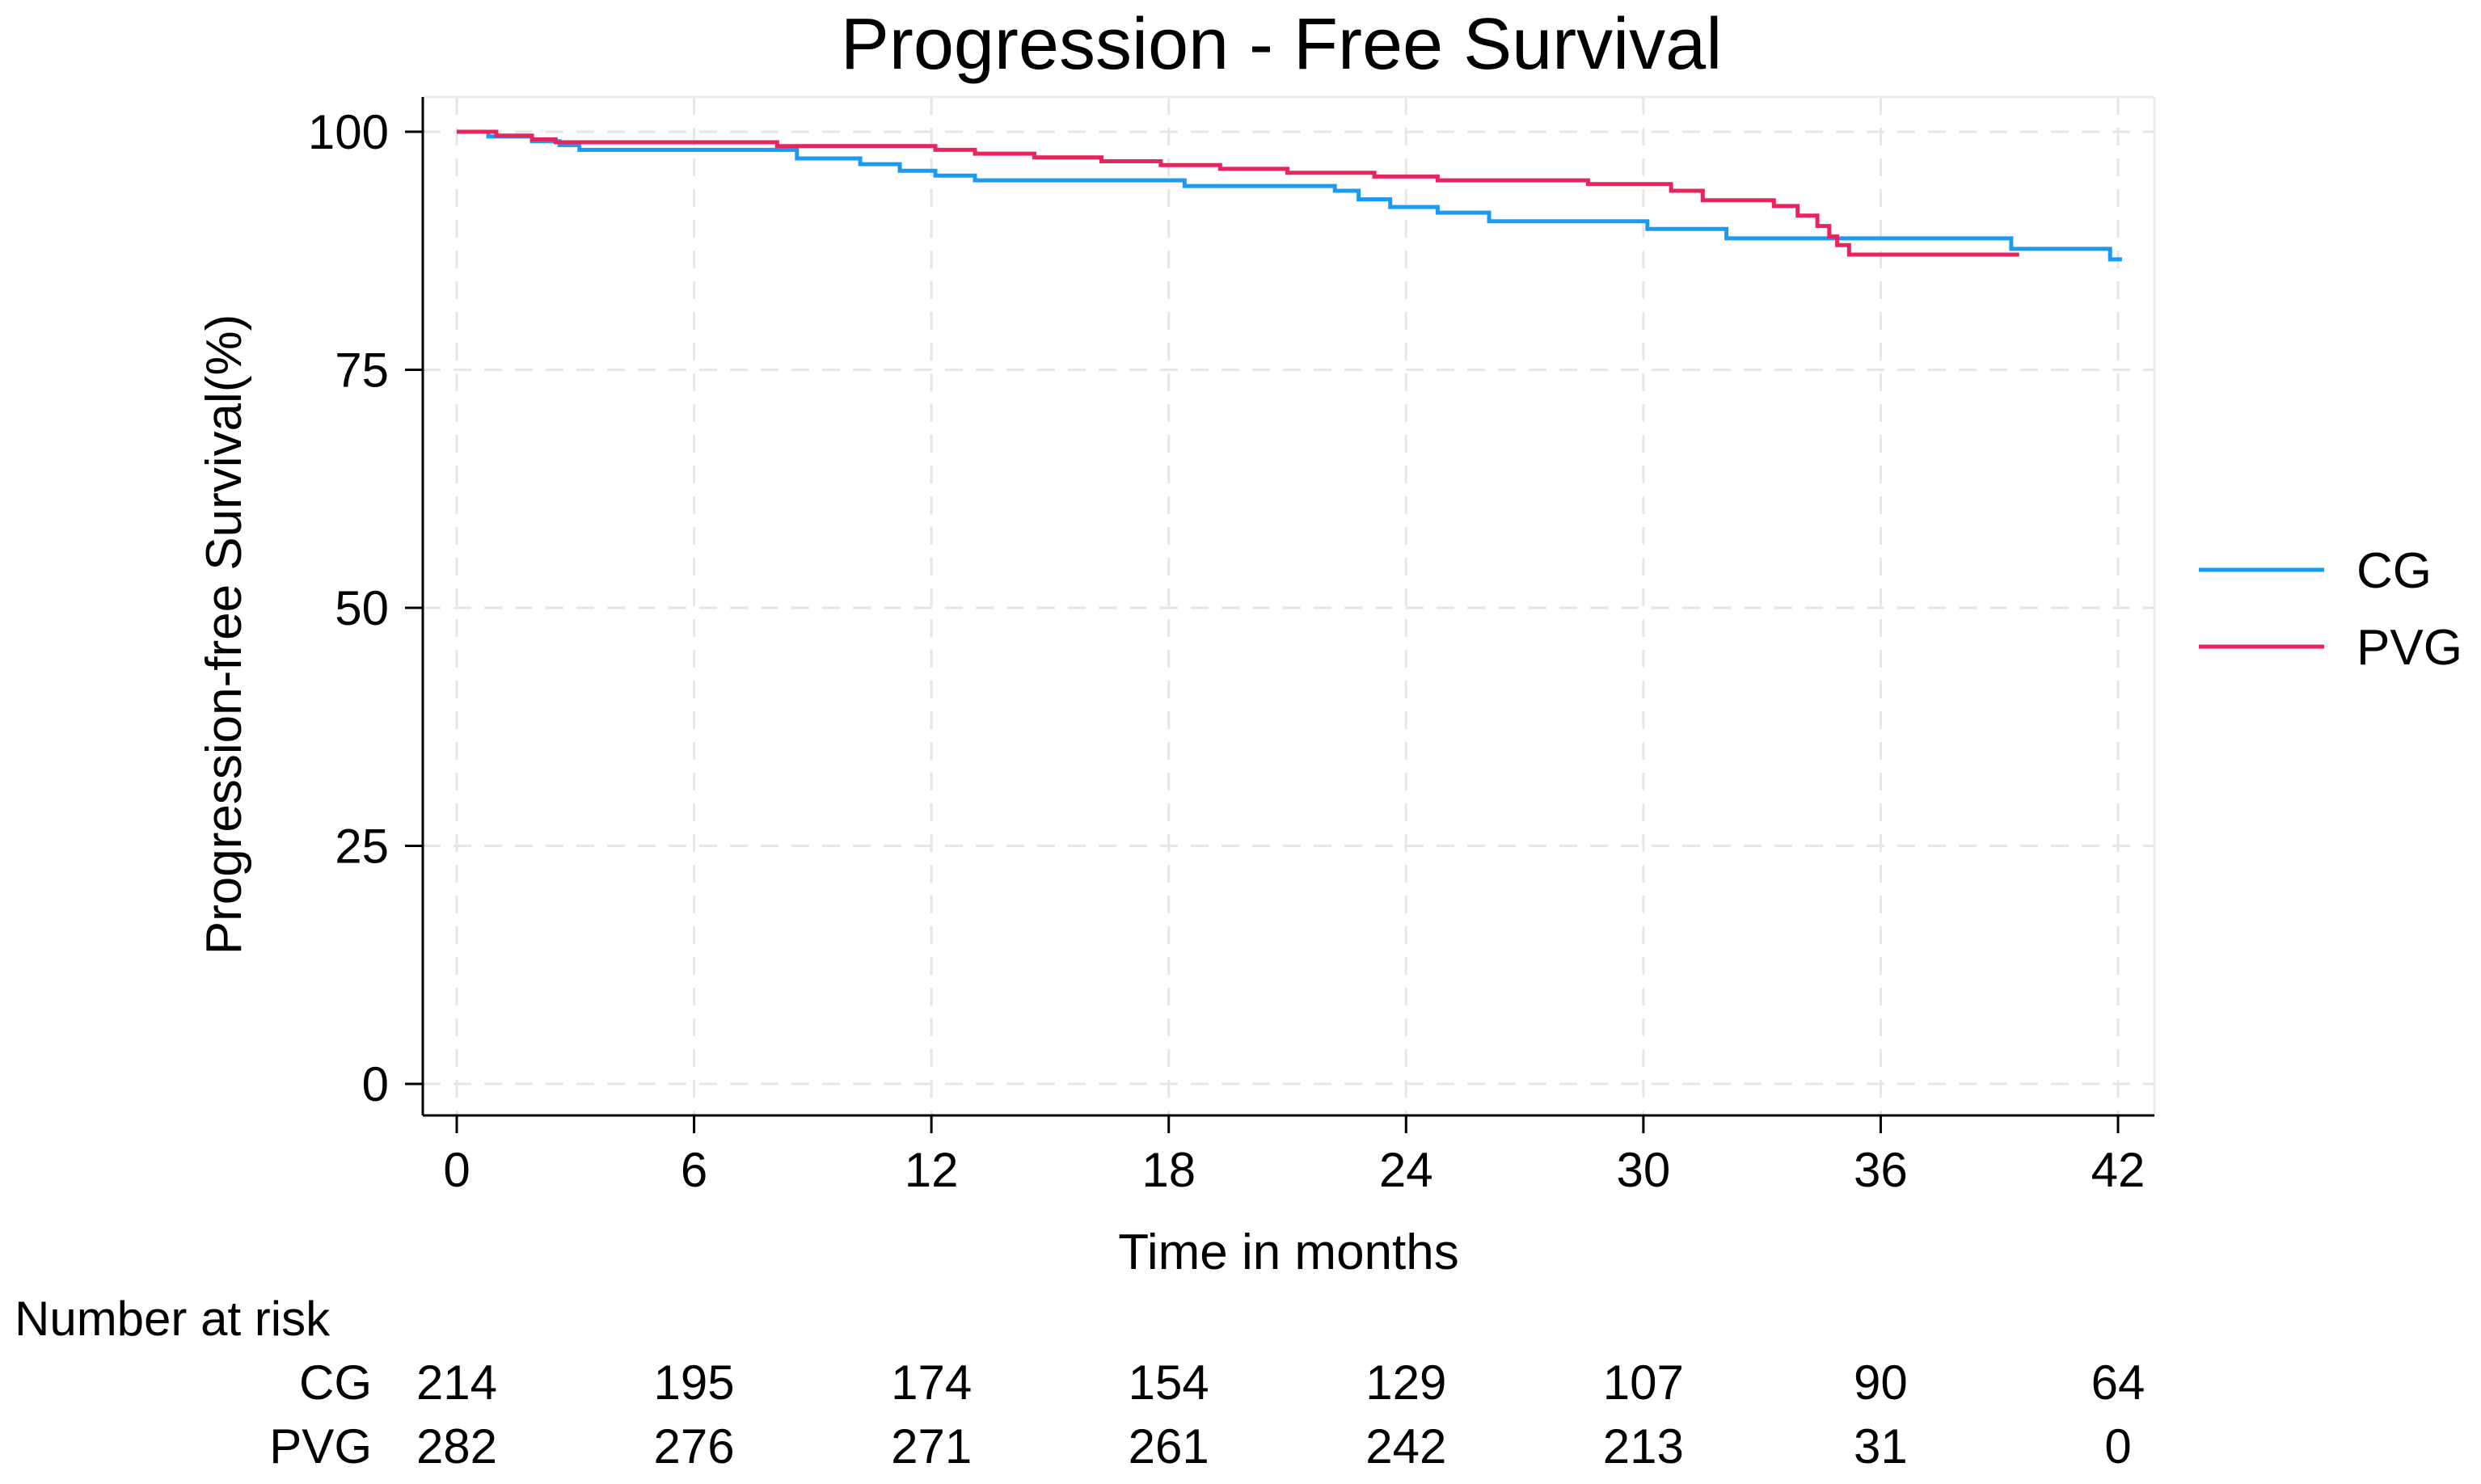  Describe the element at coordinates (1169, 1446) in the screenshot. I see `risk-value-pvg-18: 261` at that location.